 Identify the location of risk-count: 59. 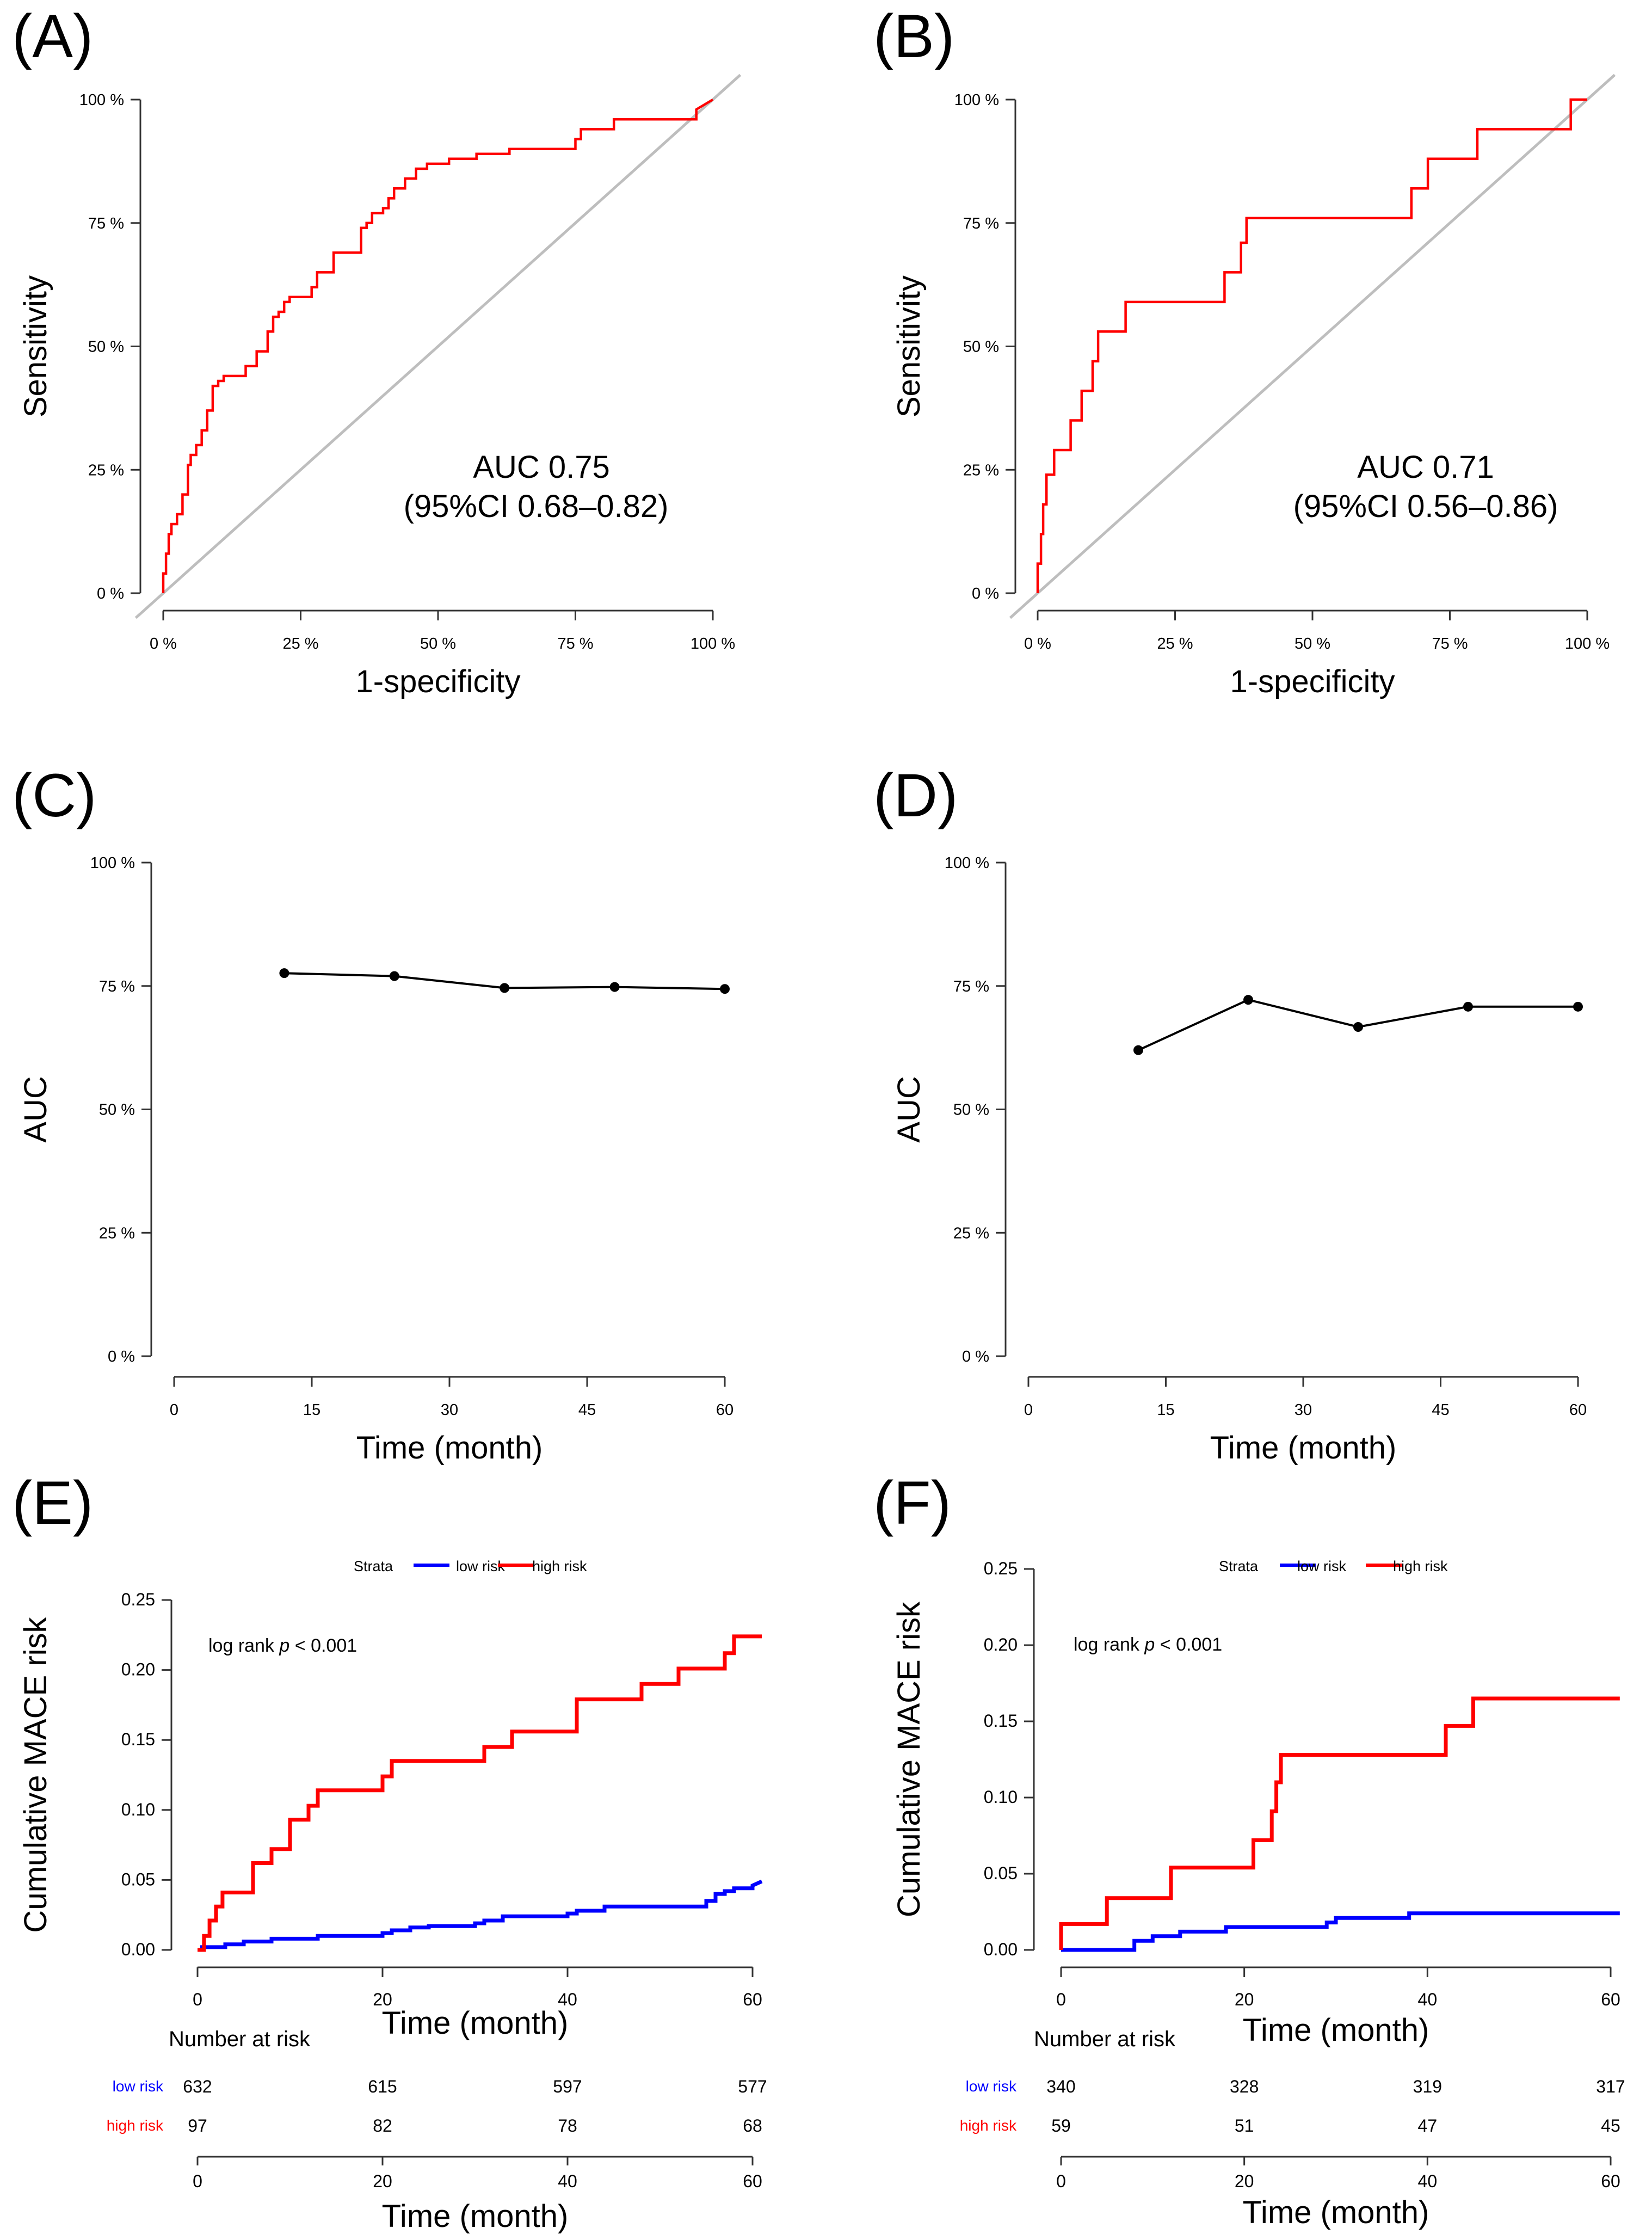
(1061, 2125).